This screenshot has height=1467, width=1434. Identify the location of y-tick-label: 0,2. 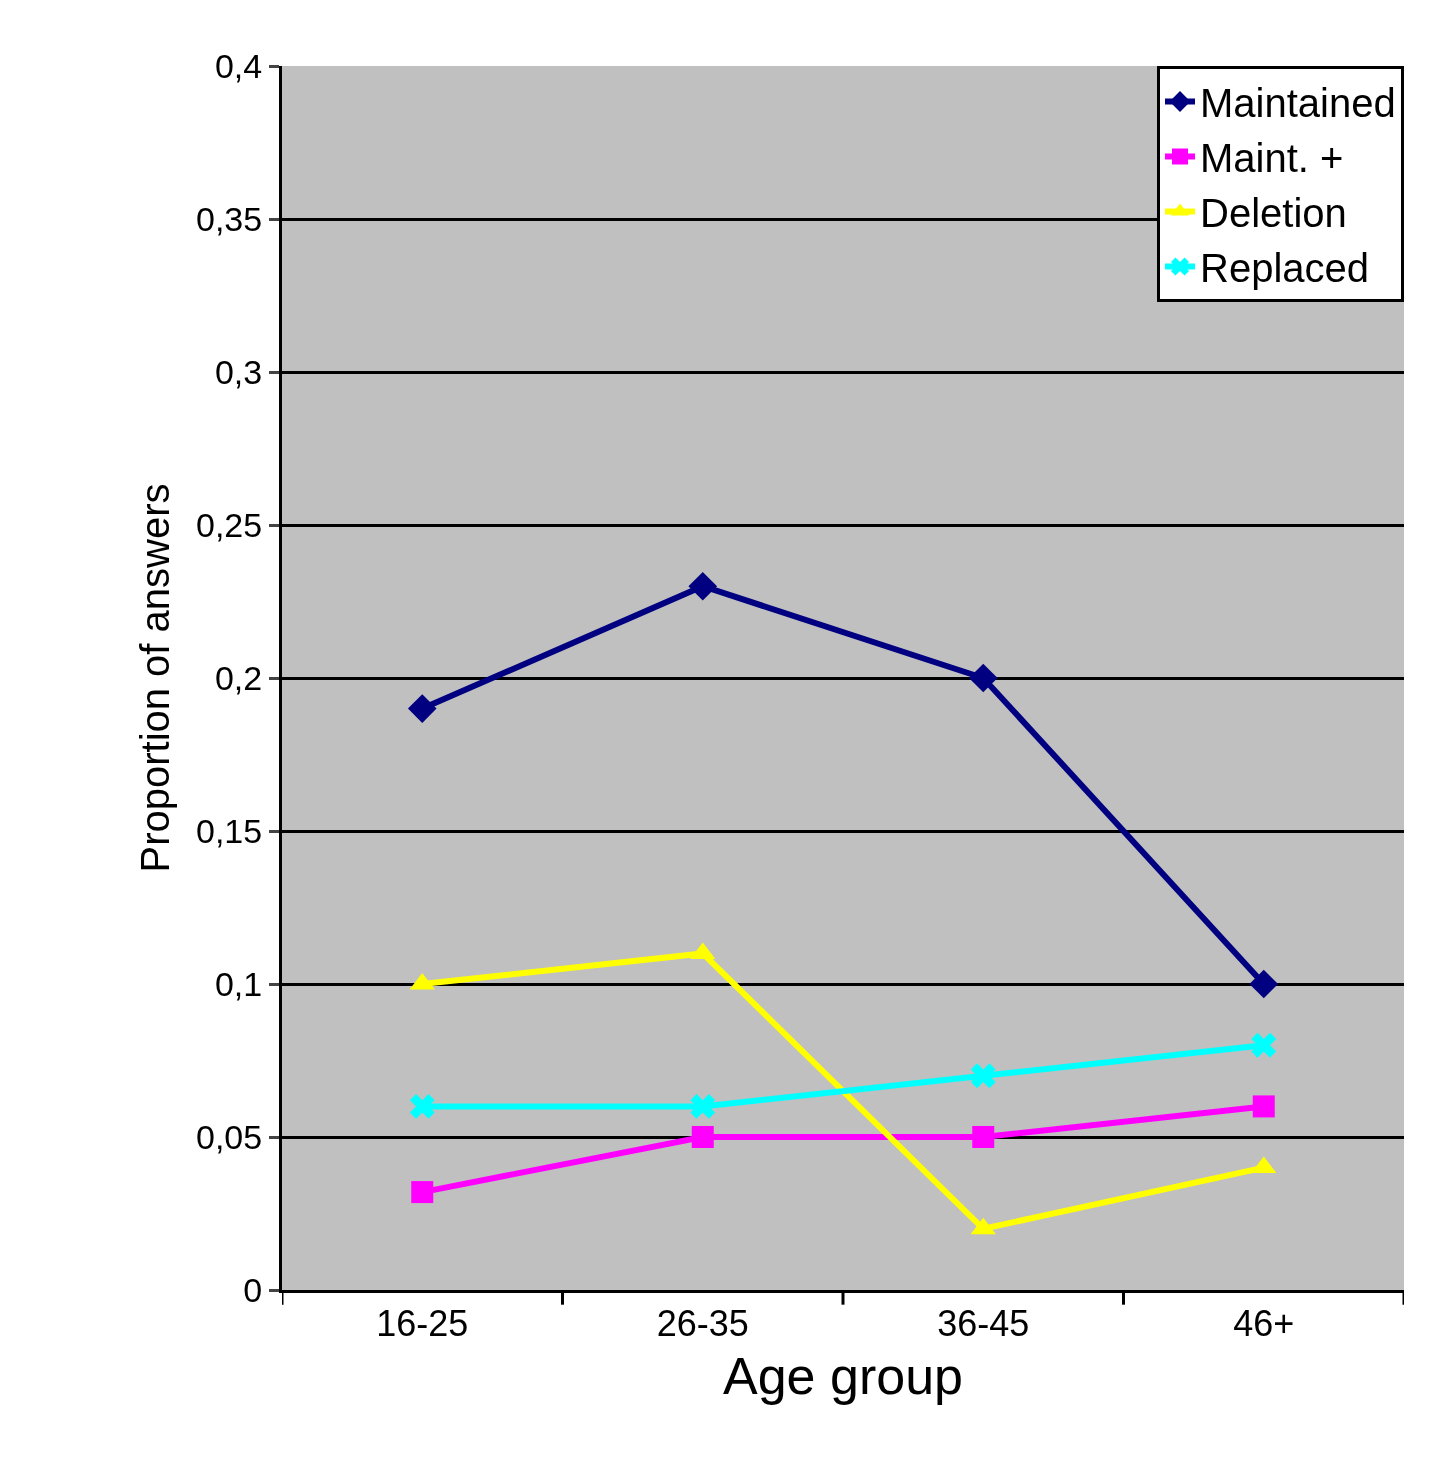
(238, 677).